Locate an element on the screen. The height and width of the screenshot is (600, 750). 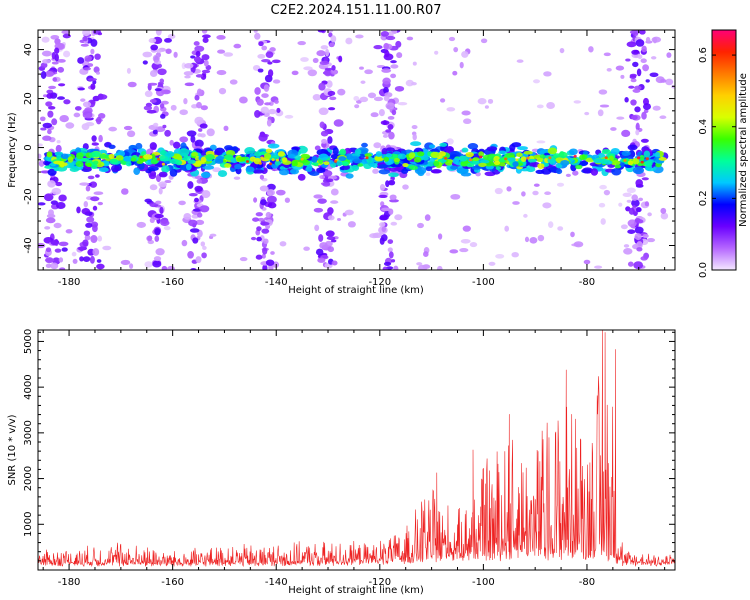
spectrogram-x-tick-label: -120 is located at coordinates (379, 282).